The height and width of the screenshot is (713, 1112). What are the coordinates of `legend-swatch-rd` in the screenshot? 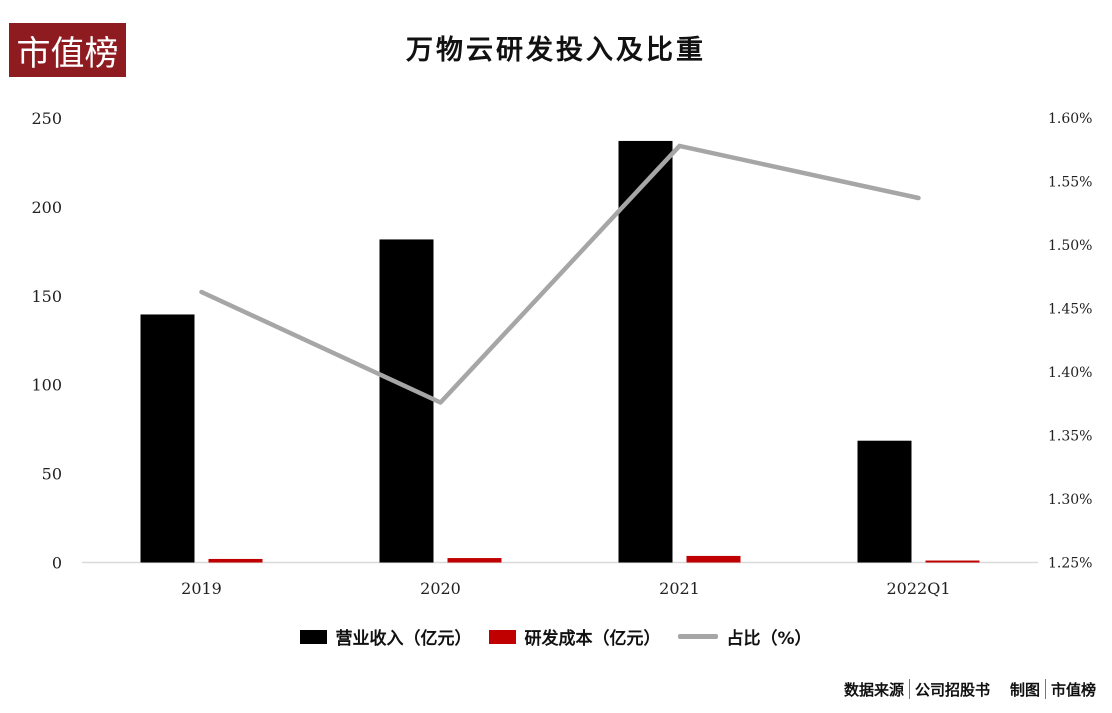 It's located at (503, 636).